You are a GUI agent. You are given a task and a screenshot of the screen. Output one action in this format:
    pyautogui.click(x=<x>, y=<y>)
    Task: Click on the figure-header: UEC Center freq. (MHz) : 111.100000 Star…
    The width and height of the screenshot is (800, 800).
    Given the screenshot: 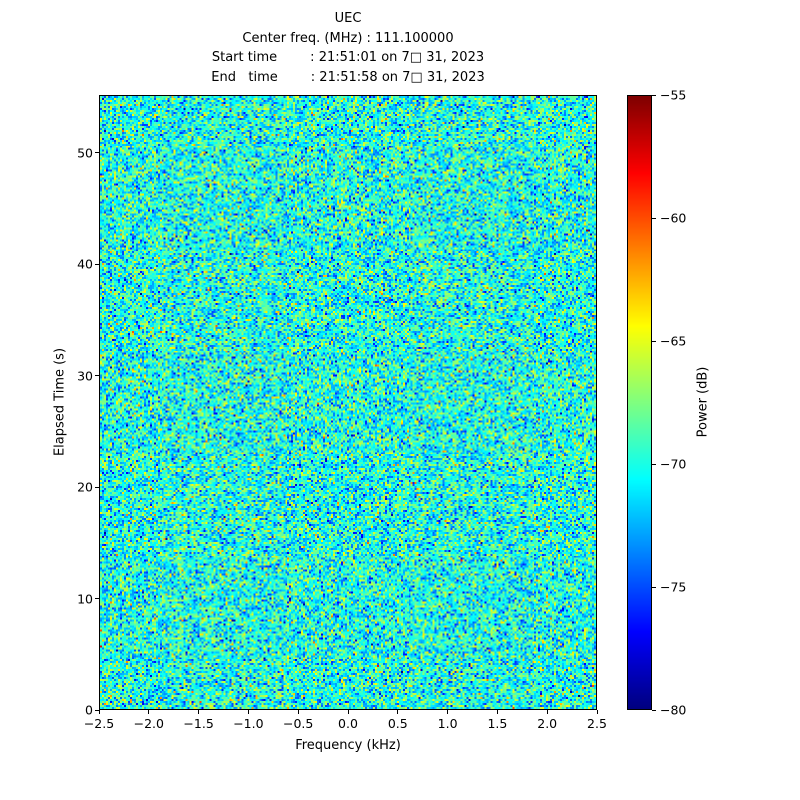 What is the action you would take?
    pyautogui.click(x=348, y=48)
    